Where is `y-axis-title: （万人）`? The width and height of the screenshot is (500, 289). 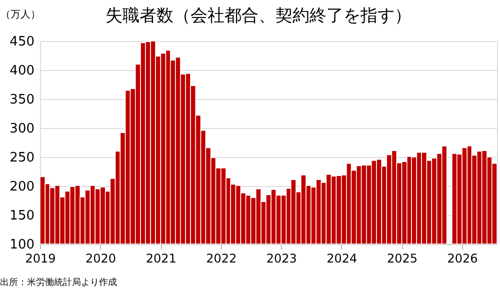
y-axis-title: （万人） is located at coordinates (20, 15).